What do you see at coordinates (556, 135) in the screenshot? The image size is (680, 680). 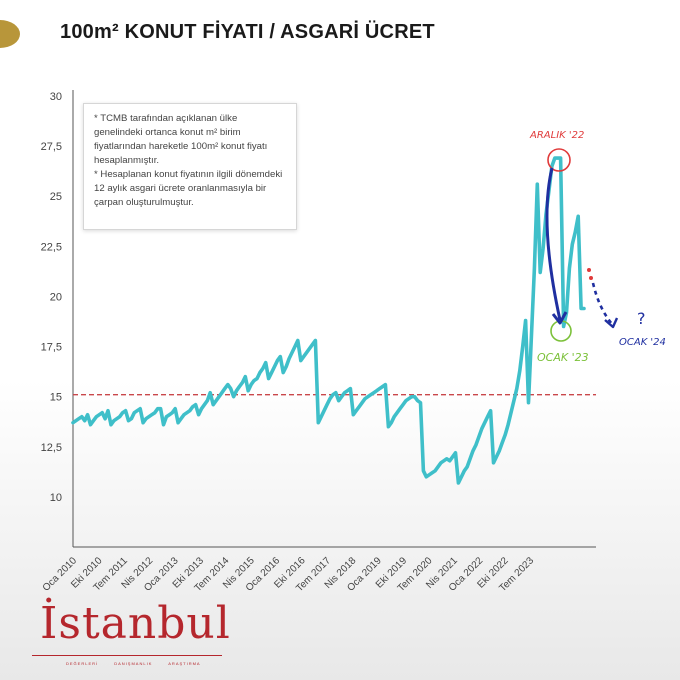 I see `peak-label: ARALIK '22` at bounding box center [556, 135].